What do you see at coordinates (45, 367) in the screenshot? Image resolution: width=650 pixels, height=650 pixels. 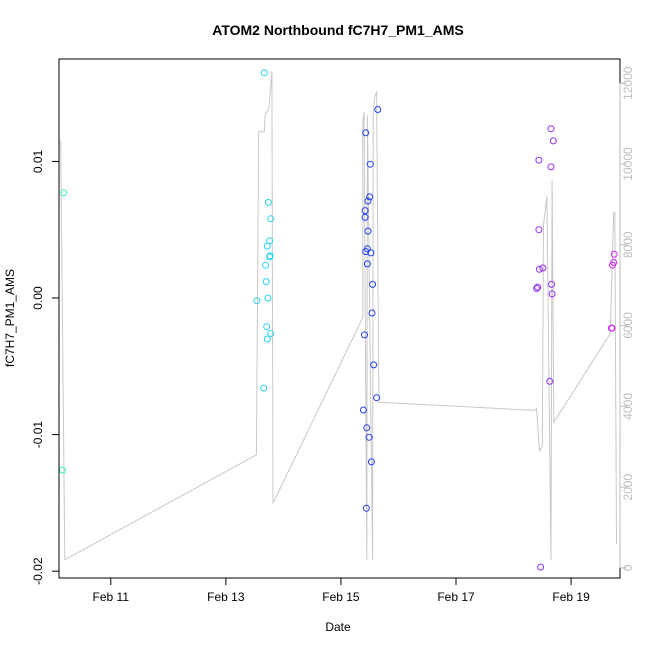 I see `y-axis: -0.02 -0.01 0.00 0.01` at bounding box center [45, 367].